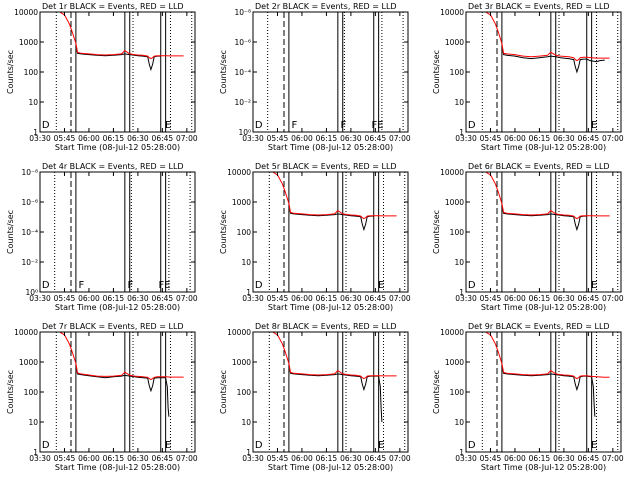 The image size is (640, 480). I want to click on y-tick-label: 10⁻², so click(242, 102).